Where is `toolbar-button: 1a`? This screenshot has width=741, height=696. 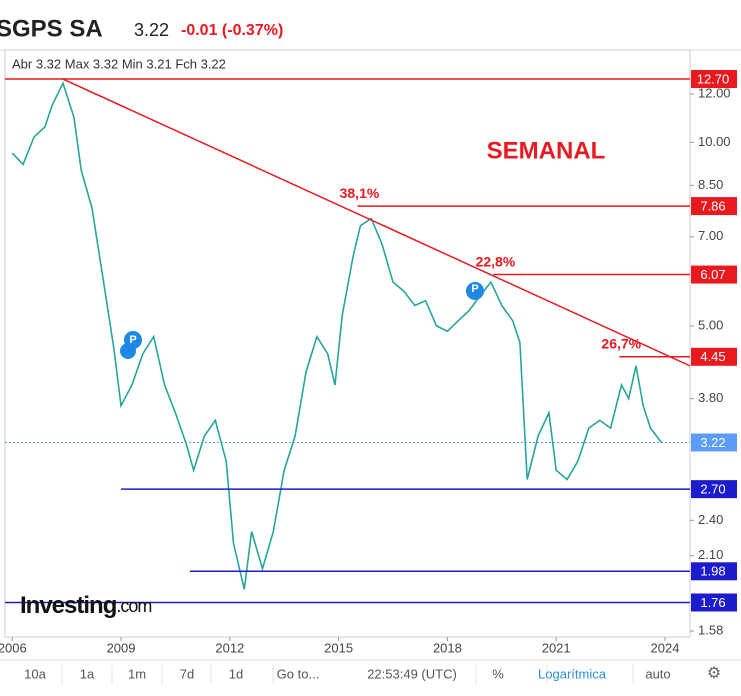 toolbar-button: 1a is located at coordinates (87, 673).